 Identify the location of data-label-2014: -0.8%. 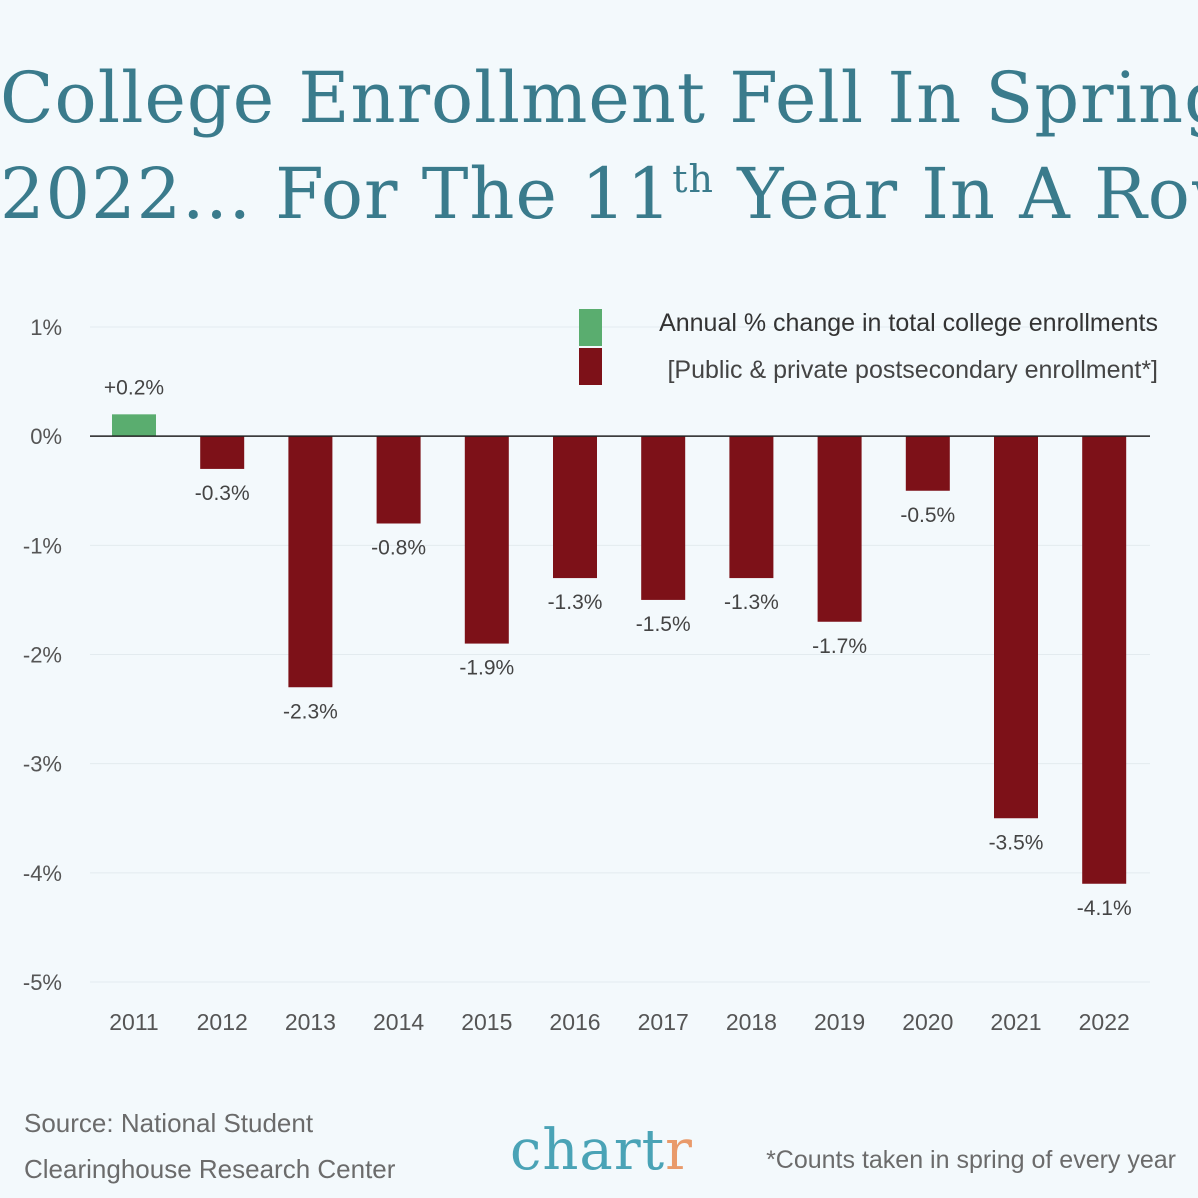
(398, 548).